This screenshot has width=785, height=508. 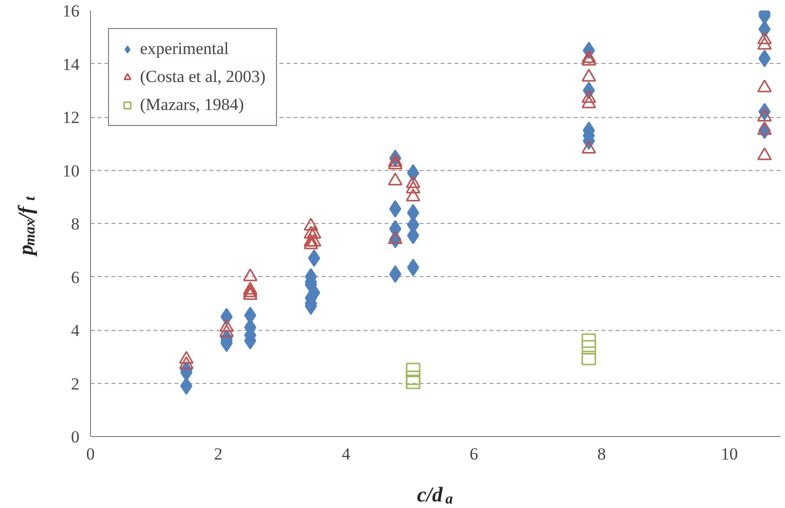 What do you see at coordinates (192, 105) in the screenshot?
I see `legend-label: (Mazars, 1984)` at bounding box center [192, 105].